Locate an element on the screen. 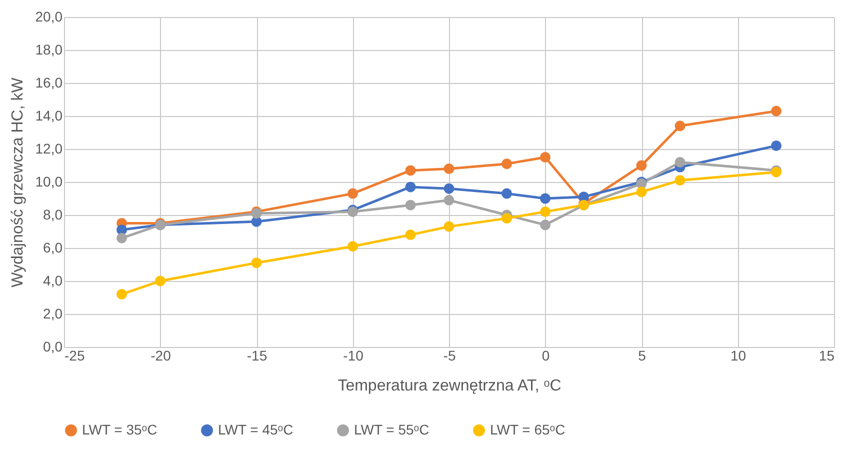  x-tick-label: -5 is located at coordinates (449, 356).